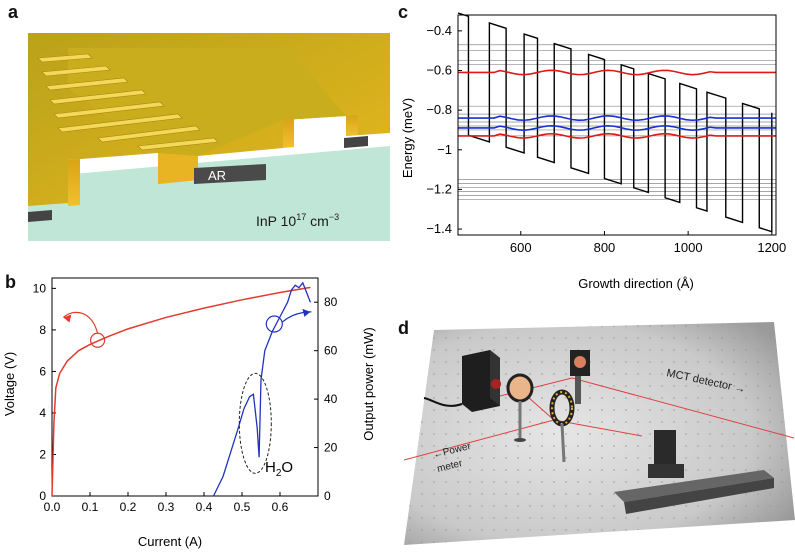 The height and width of the screenshot is (555, 795). I want to click on rail-and-detector, so click(694, 472).